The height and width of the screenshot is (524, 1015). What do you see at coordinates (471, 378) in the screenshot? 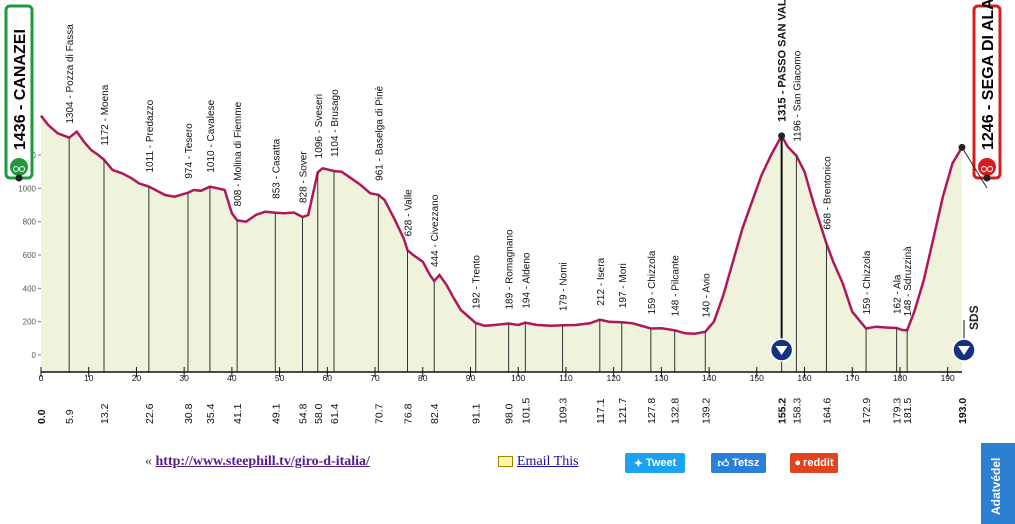
I see `x-tick-label: 90` at bounding box center [471, 378].